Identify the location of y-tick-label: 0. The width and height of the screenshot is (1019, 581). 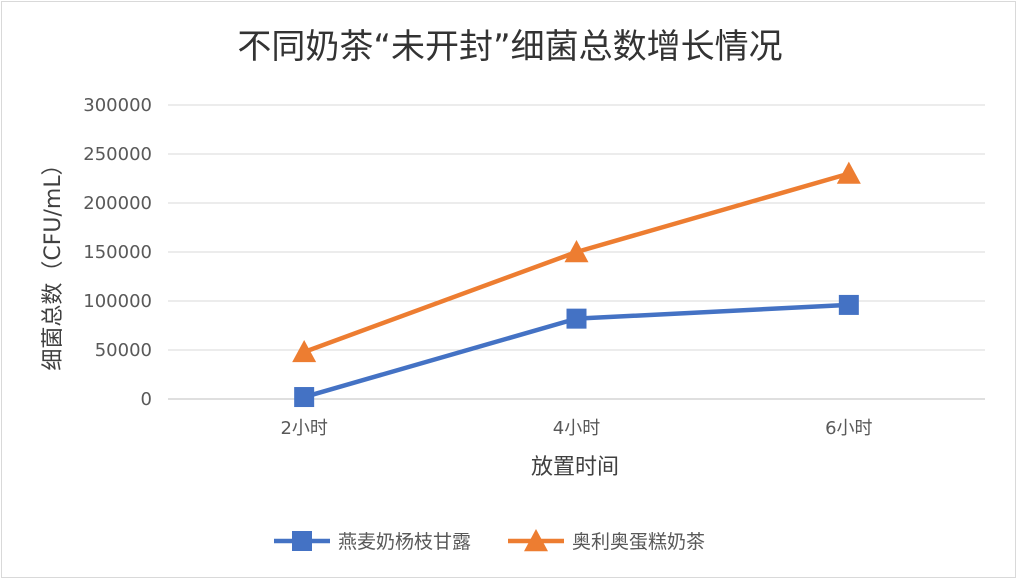
(146, 399).